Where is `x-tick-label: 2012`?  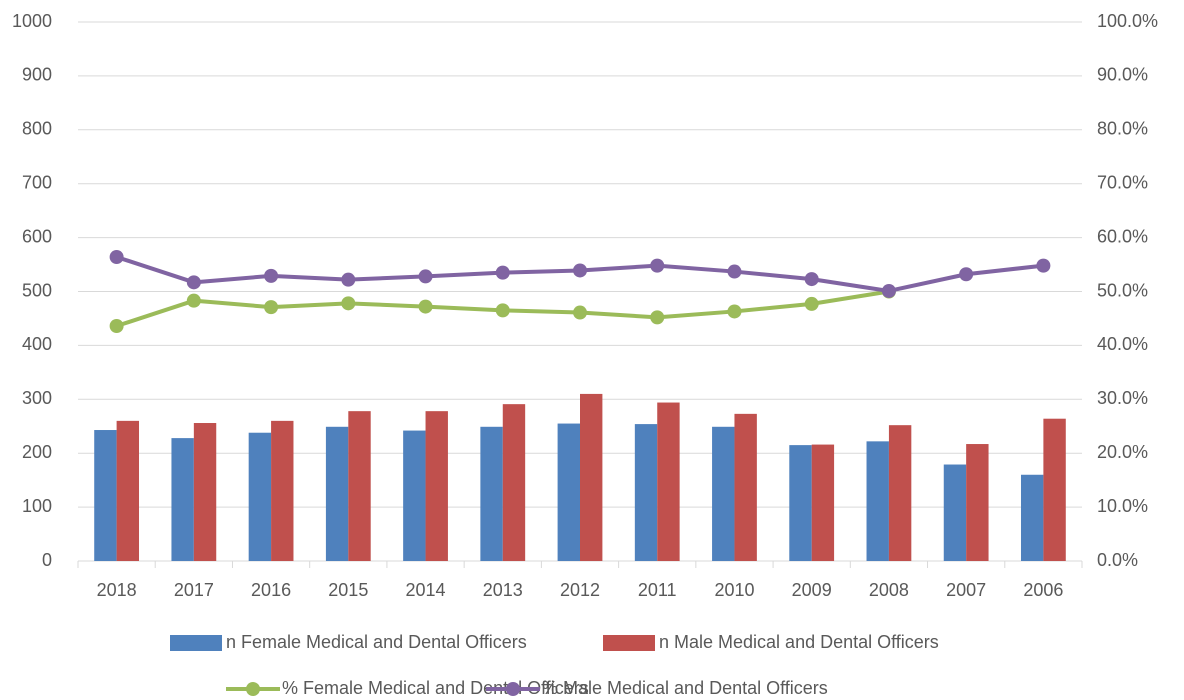
x-tick-label: 2012 is located at coordinates (580, 590).